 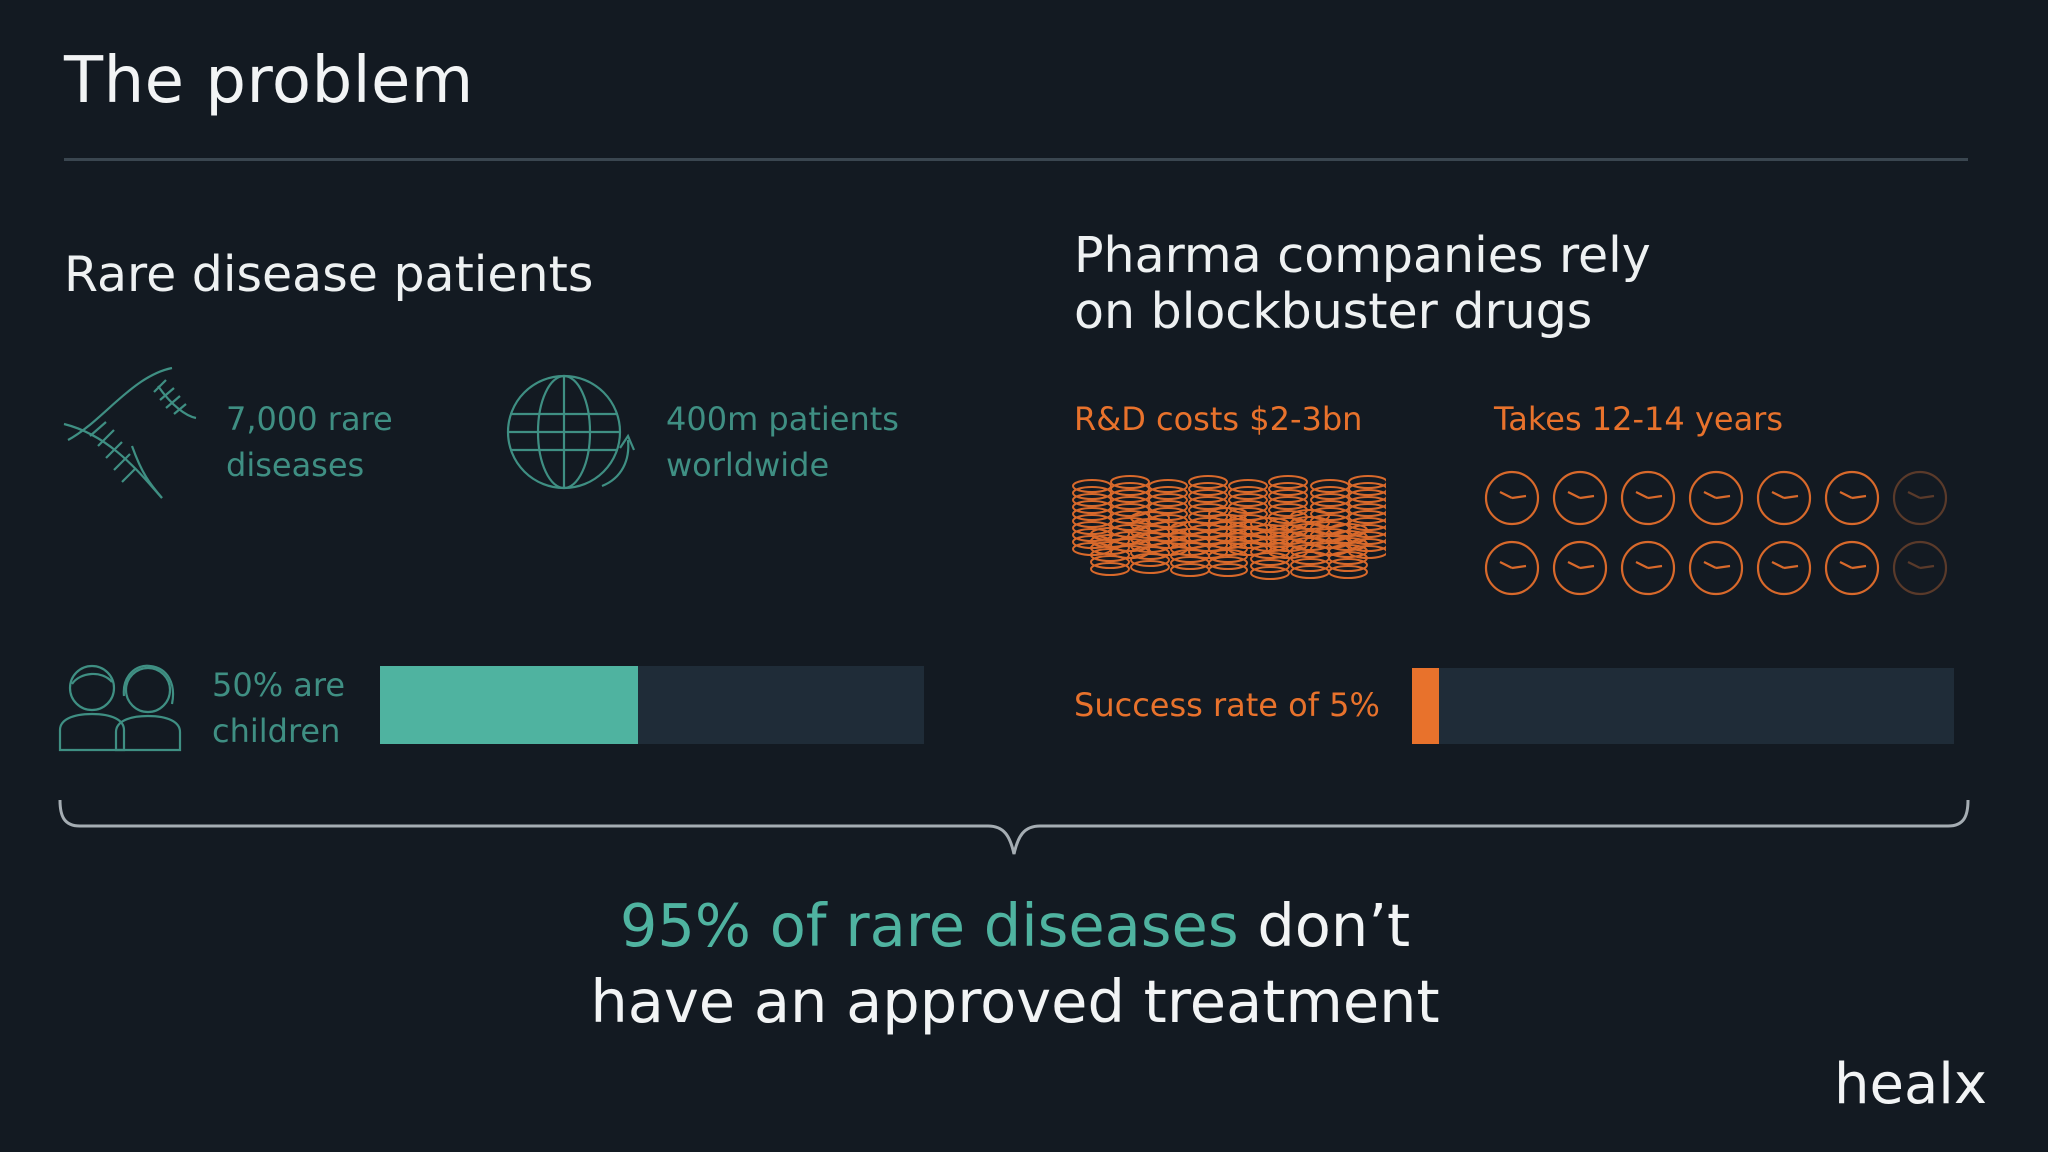 What do you see at coordinates (1014, 827) in the screenshot?
I see `brace-divider` at bounding box center [1014, 827].